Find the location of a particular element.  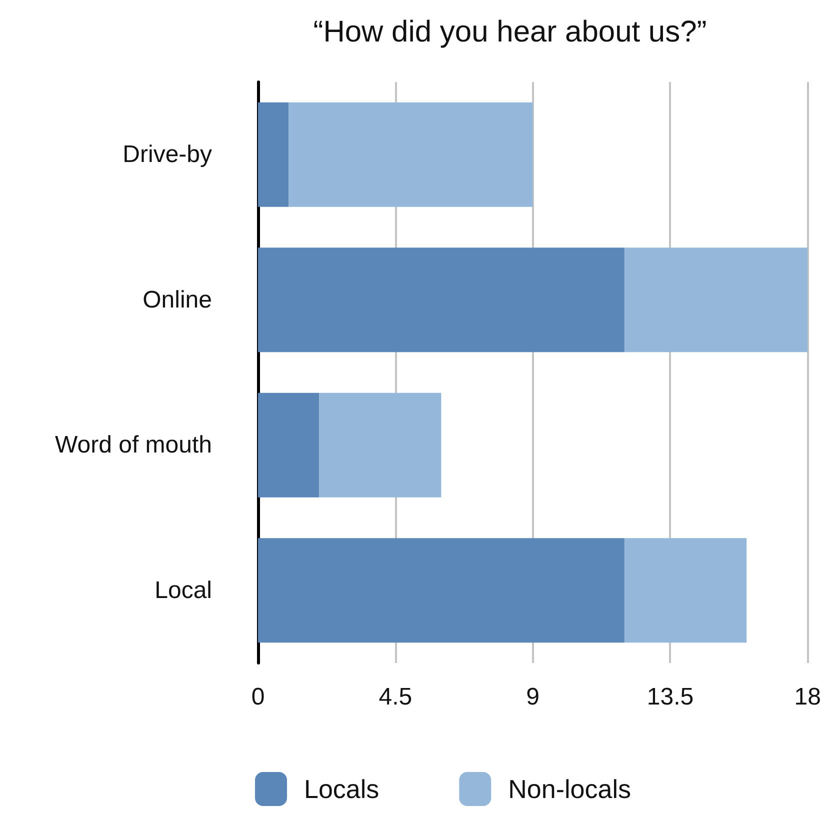

y-tick-label: Drive-by is located at coordinates (167, 154).